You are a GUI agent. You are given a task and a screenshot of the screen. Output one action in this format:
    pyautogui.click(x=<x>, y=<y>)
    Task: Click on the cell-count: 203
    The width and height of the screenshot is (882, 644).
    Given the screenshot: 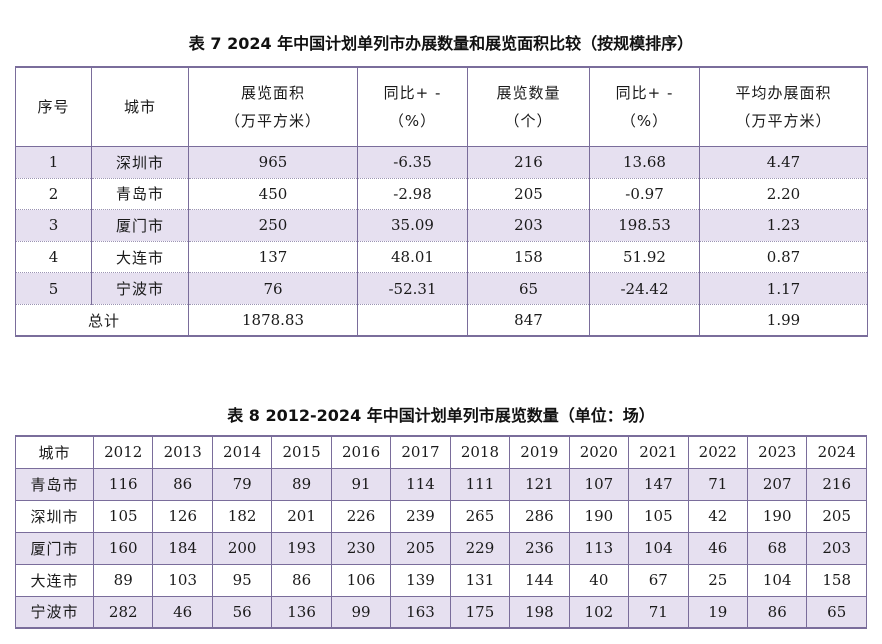 What is the action you would take?
    pyautogui.click(x=528, y=225)
    